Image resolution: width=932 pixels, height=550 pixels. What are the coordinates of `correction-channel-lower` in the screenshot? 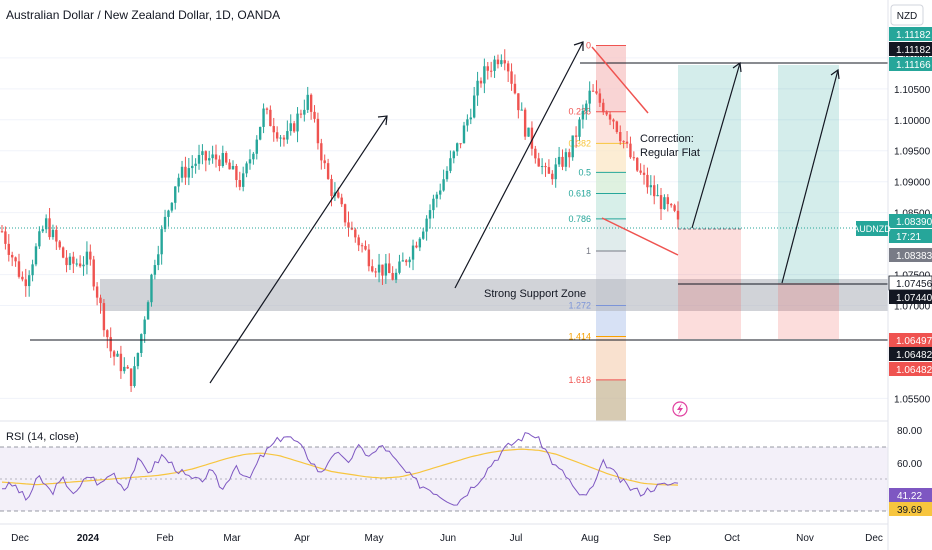 It's located at (640, 236).